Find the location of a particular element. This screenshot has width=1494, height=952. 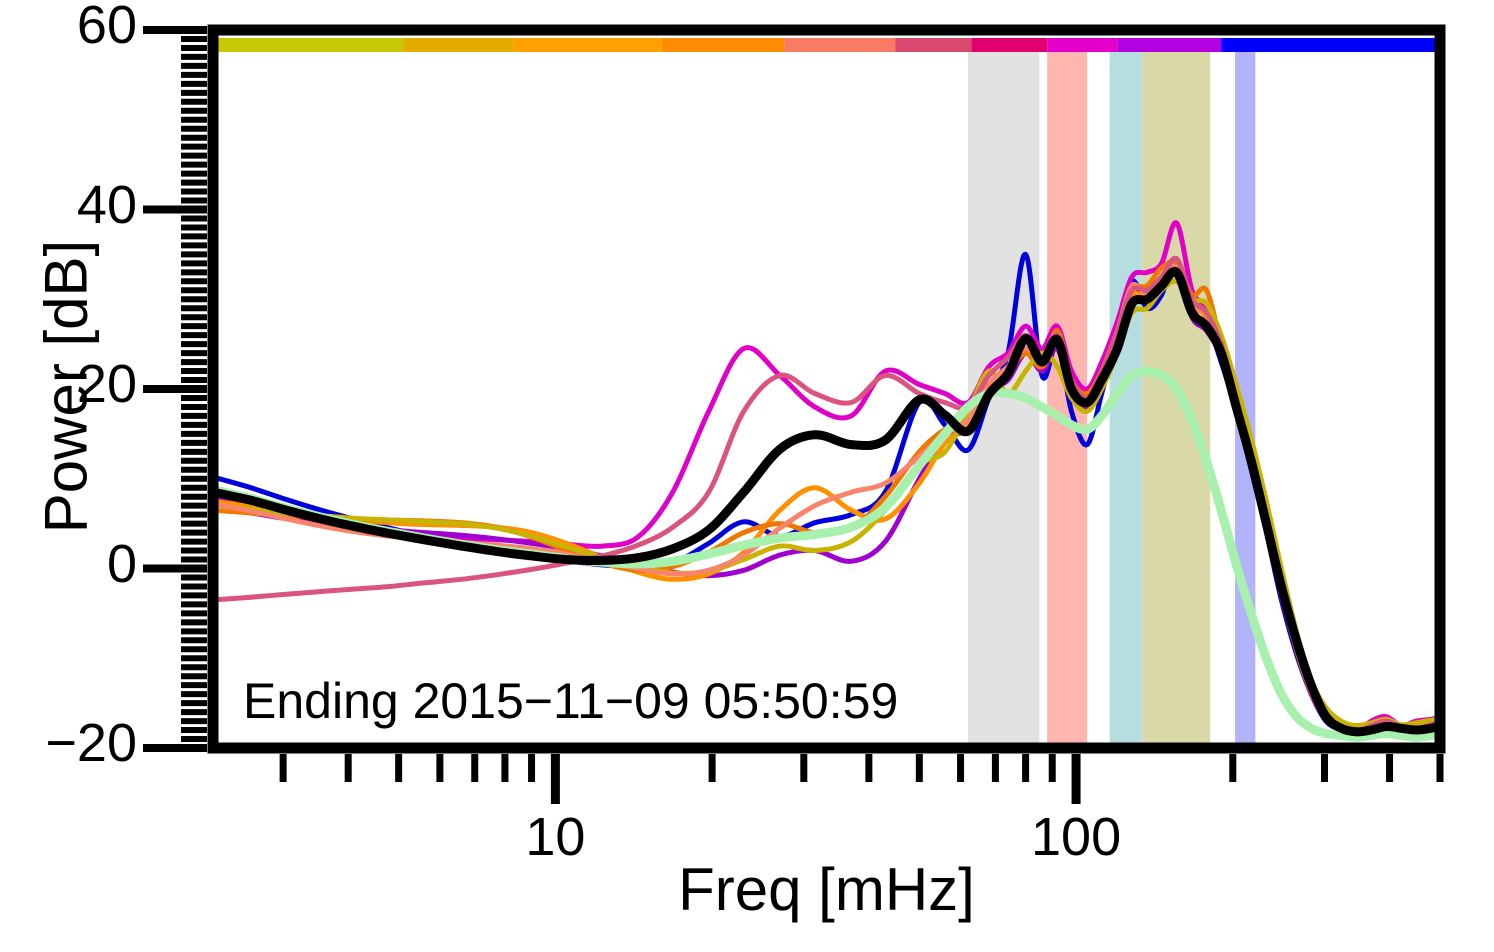

x-axis-label: Freq [mHz] is located at coordinates (826, 889).